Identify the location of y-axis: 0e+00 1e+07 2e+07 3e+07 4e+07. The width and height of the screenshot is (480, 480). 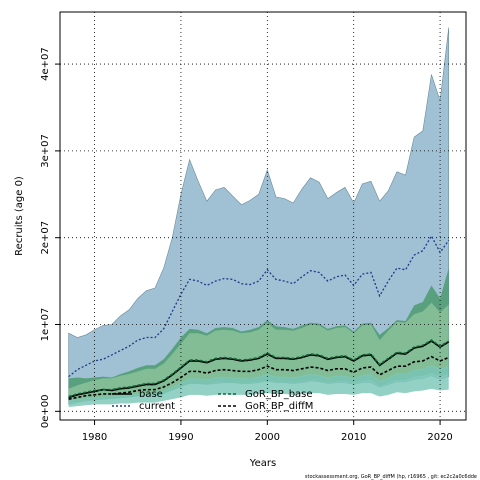
(50, 237).